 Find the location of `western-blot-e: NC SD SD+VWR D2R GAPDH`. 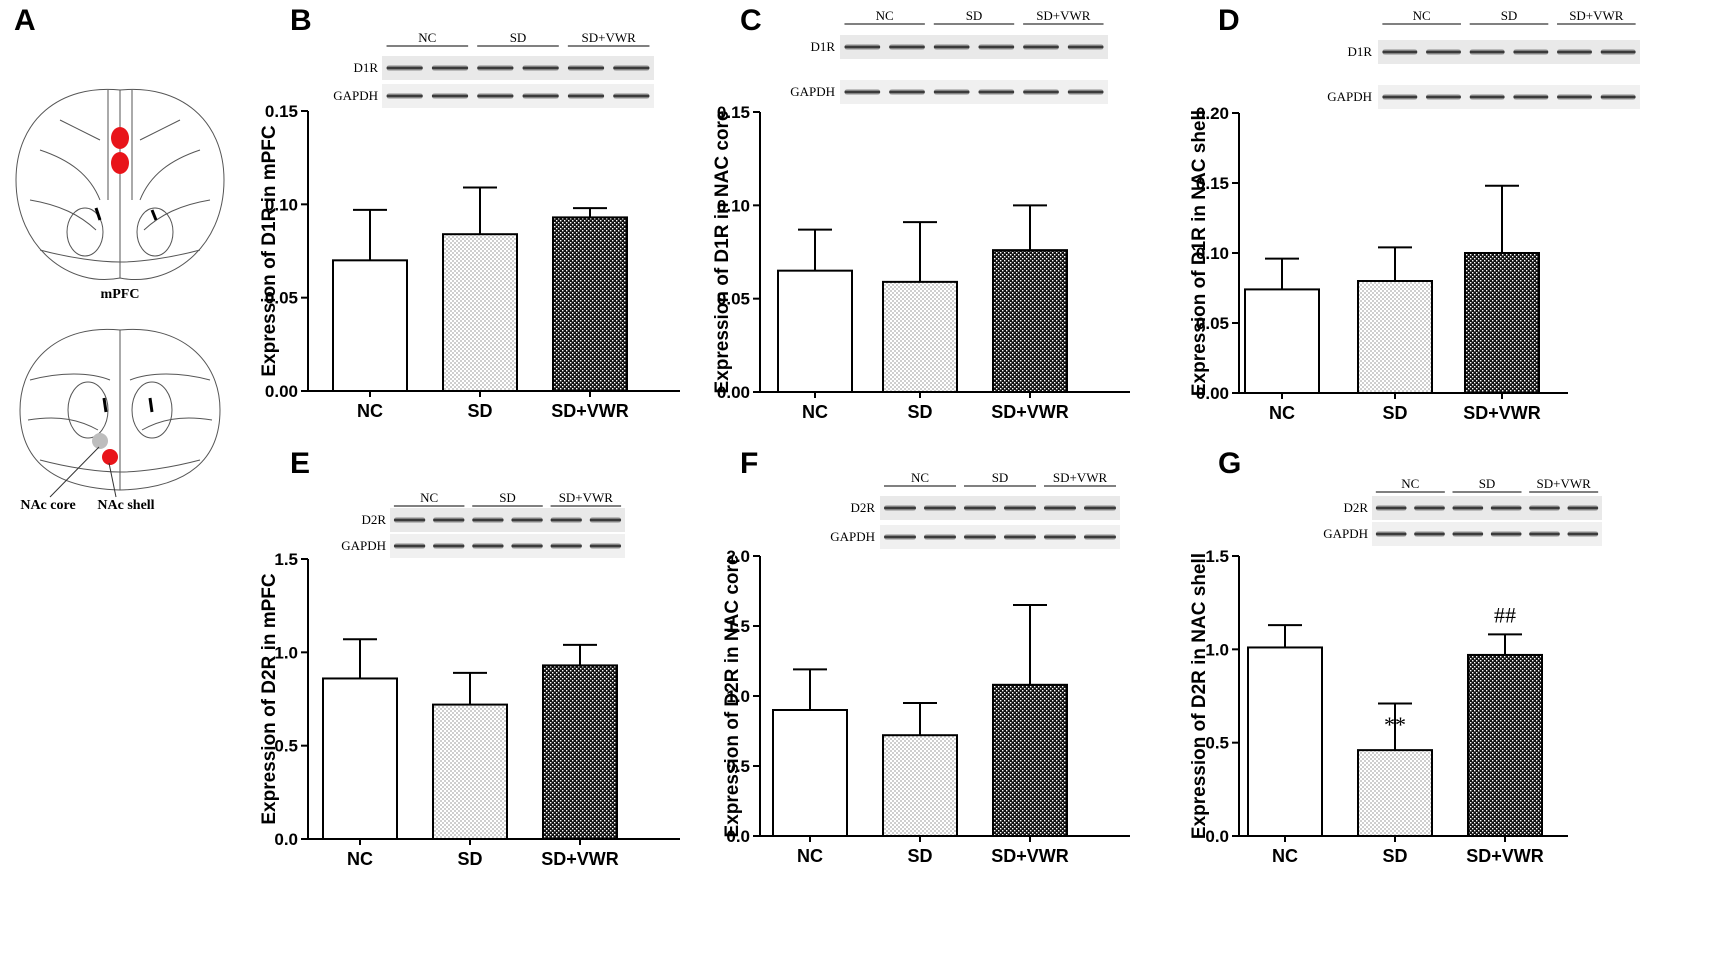

western-blot-e: NC SD SD+VWR D2R GAPDH is located at coordinates (483, 524).